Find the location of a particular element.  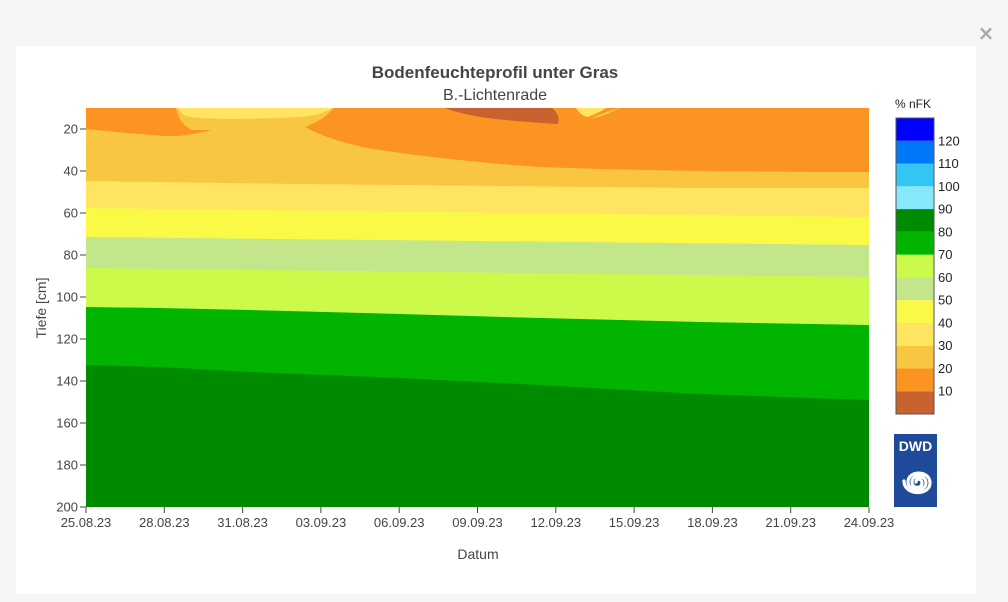

colorbar-tick-label: 30 is located at coordinates (945, 345).